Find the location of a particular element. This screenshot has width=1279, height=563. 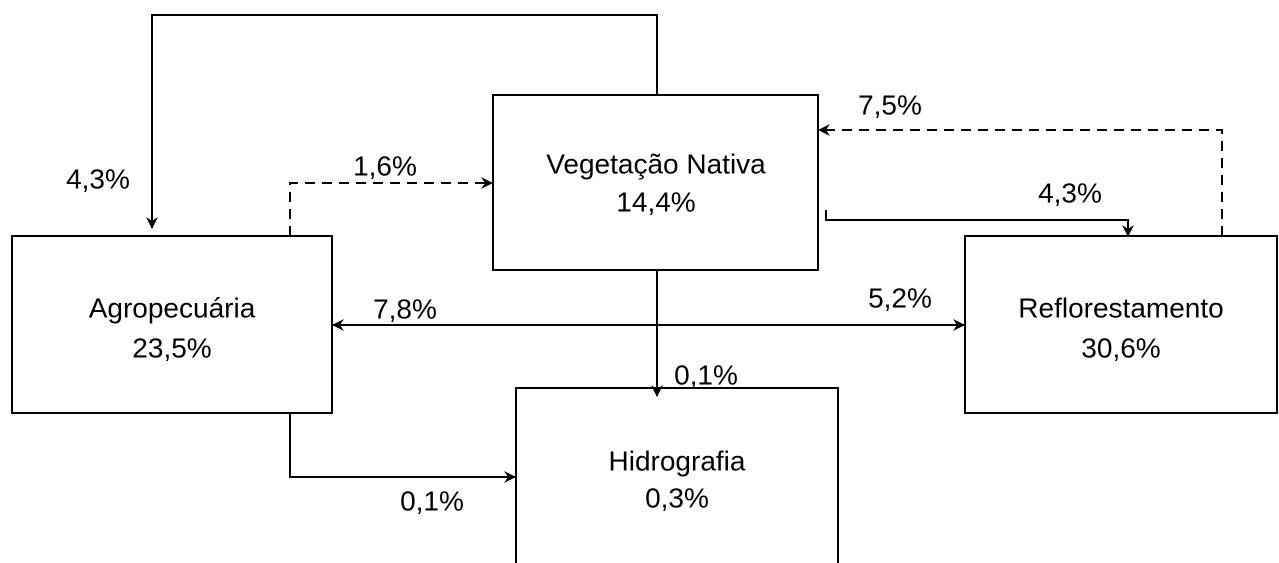

node-name: Reflorestamento is located at coordinates (1120, 307).